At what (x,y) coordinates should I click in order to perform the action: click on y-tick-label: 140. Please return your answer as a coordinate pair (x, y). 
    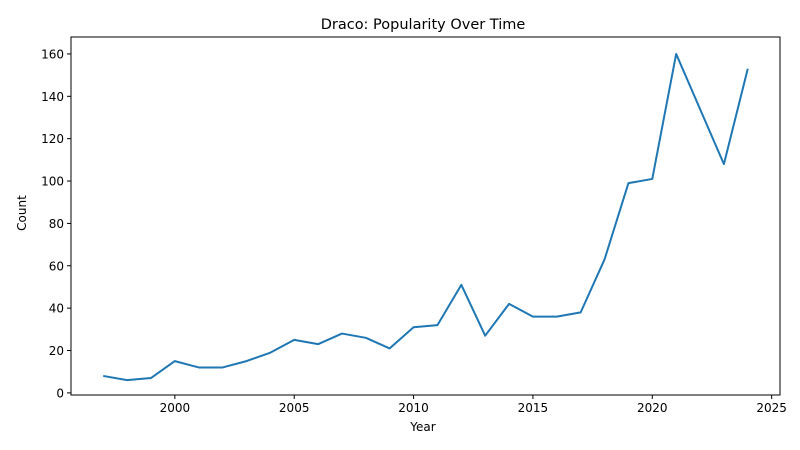
    Looking at the image, I should click on (52, 97).